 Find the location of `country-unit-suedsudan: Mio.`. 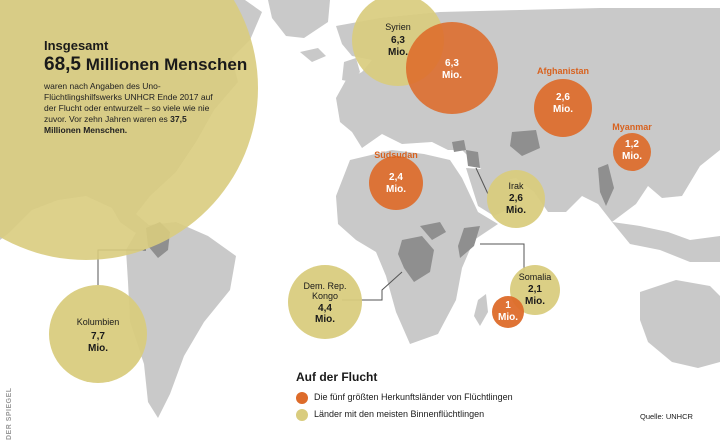

country-unit-suedsudan: Mio. is located at coordinates (396, 189).